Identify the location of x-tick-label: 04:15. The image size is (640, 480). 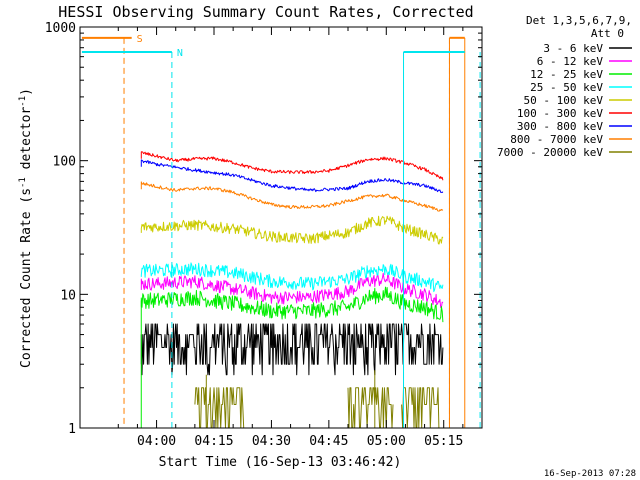
(213, 441).